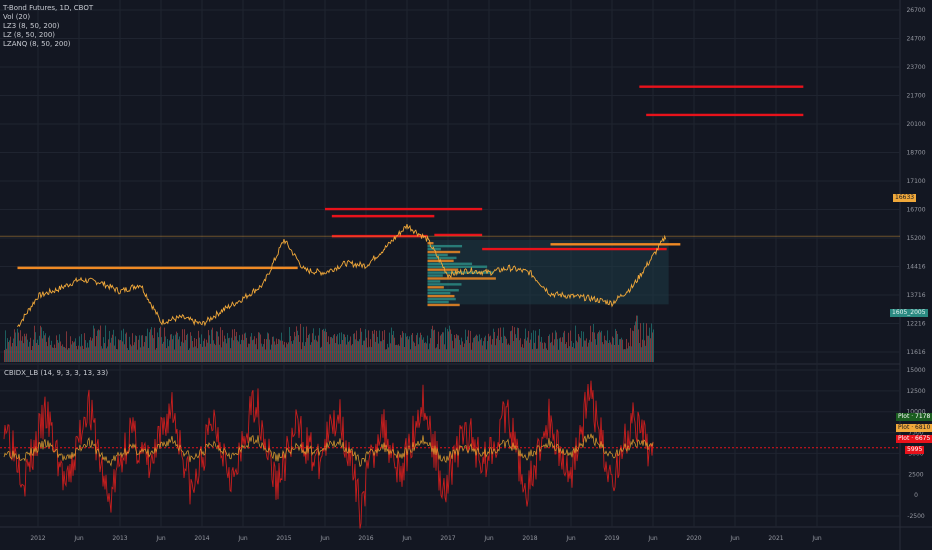 The width and height of the screenshot is (932, 550). What do you see at coordinates (29, 35) in the screenshot?
I see `indicator-lz: LZ (8, 50, 200)` at bounding box center [29, 35].